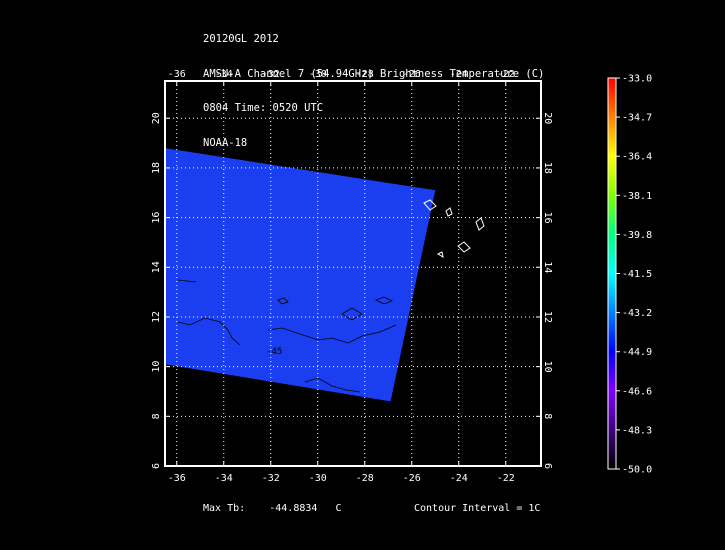 Image resolution: width=725 pixels, height=550 pixels. What do you see at coordinates (156, 367) in the screenshot?
I see `y-tick-label-left-2: 10` at bounding box center [156, 367].